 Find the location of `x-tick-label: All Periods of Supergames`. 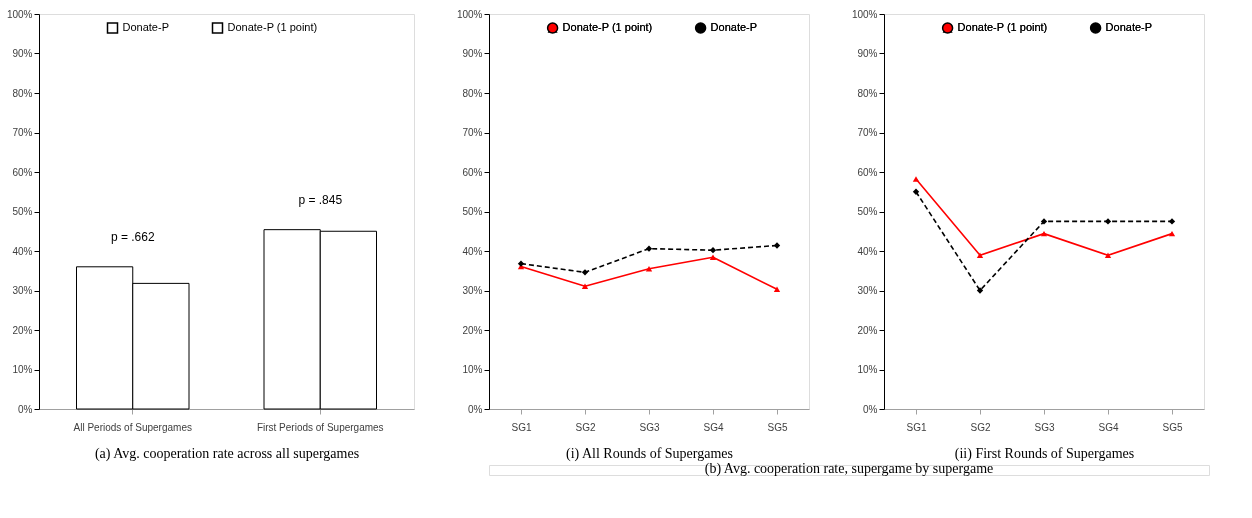

x-tick-label: All Periods of Supergames is located at coordinates (132, 427).